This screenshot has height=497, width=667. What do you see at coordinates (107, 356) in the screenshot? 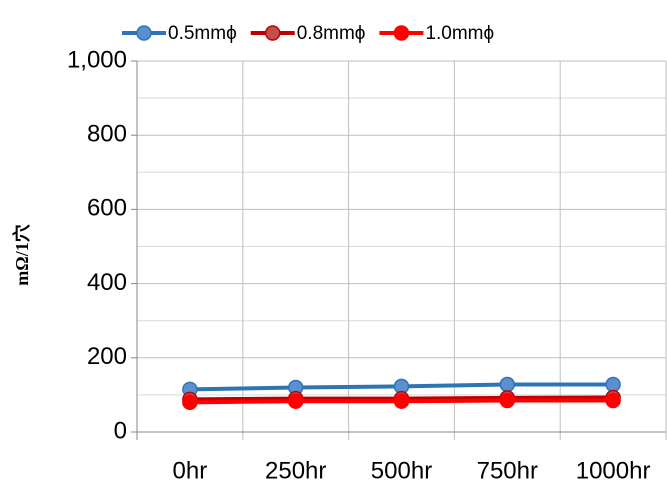
I see `y-tick-label: 200` at bounding box center [107, 356].